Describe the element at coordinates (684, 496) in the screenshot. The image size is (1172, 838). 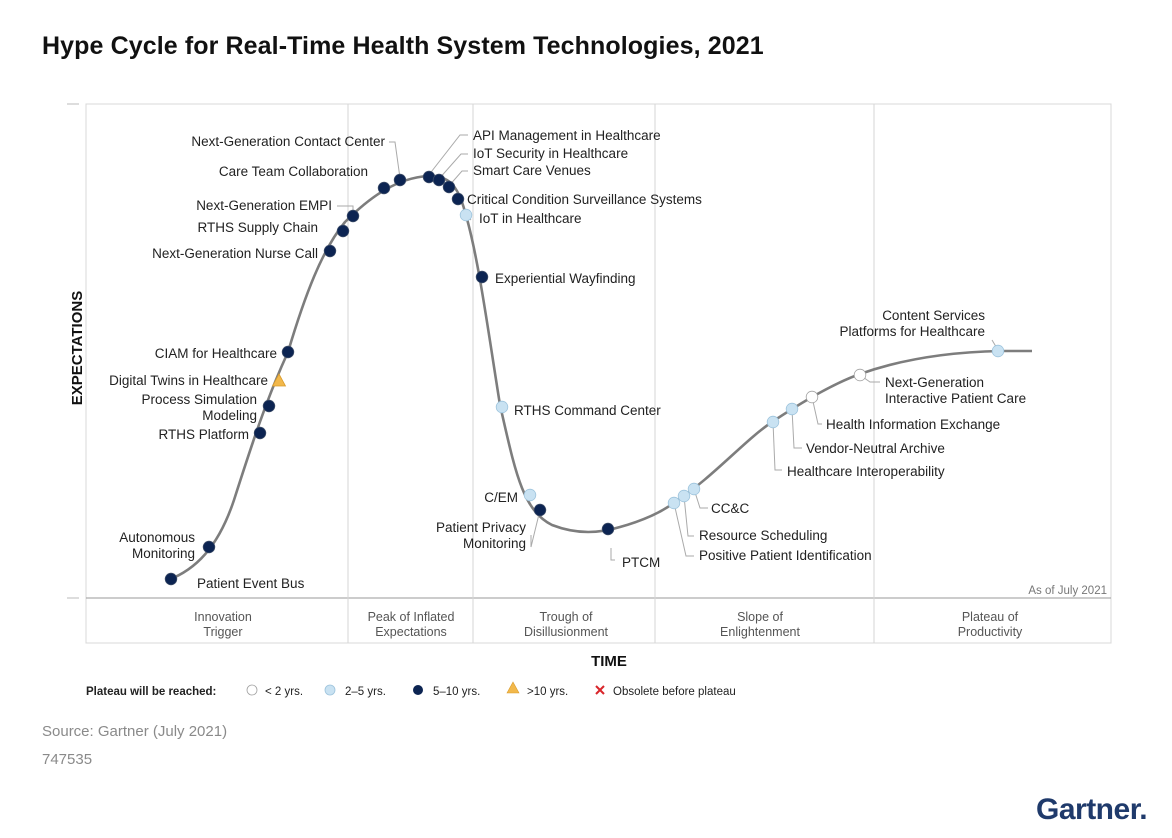
I see `point-resource-scheduling` at that location.